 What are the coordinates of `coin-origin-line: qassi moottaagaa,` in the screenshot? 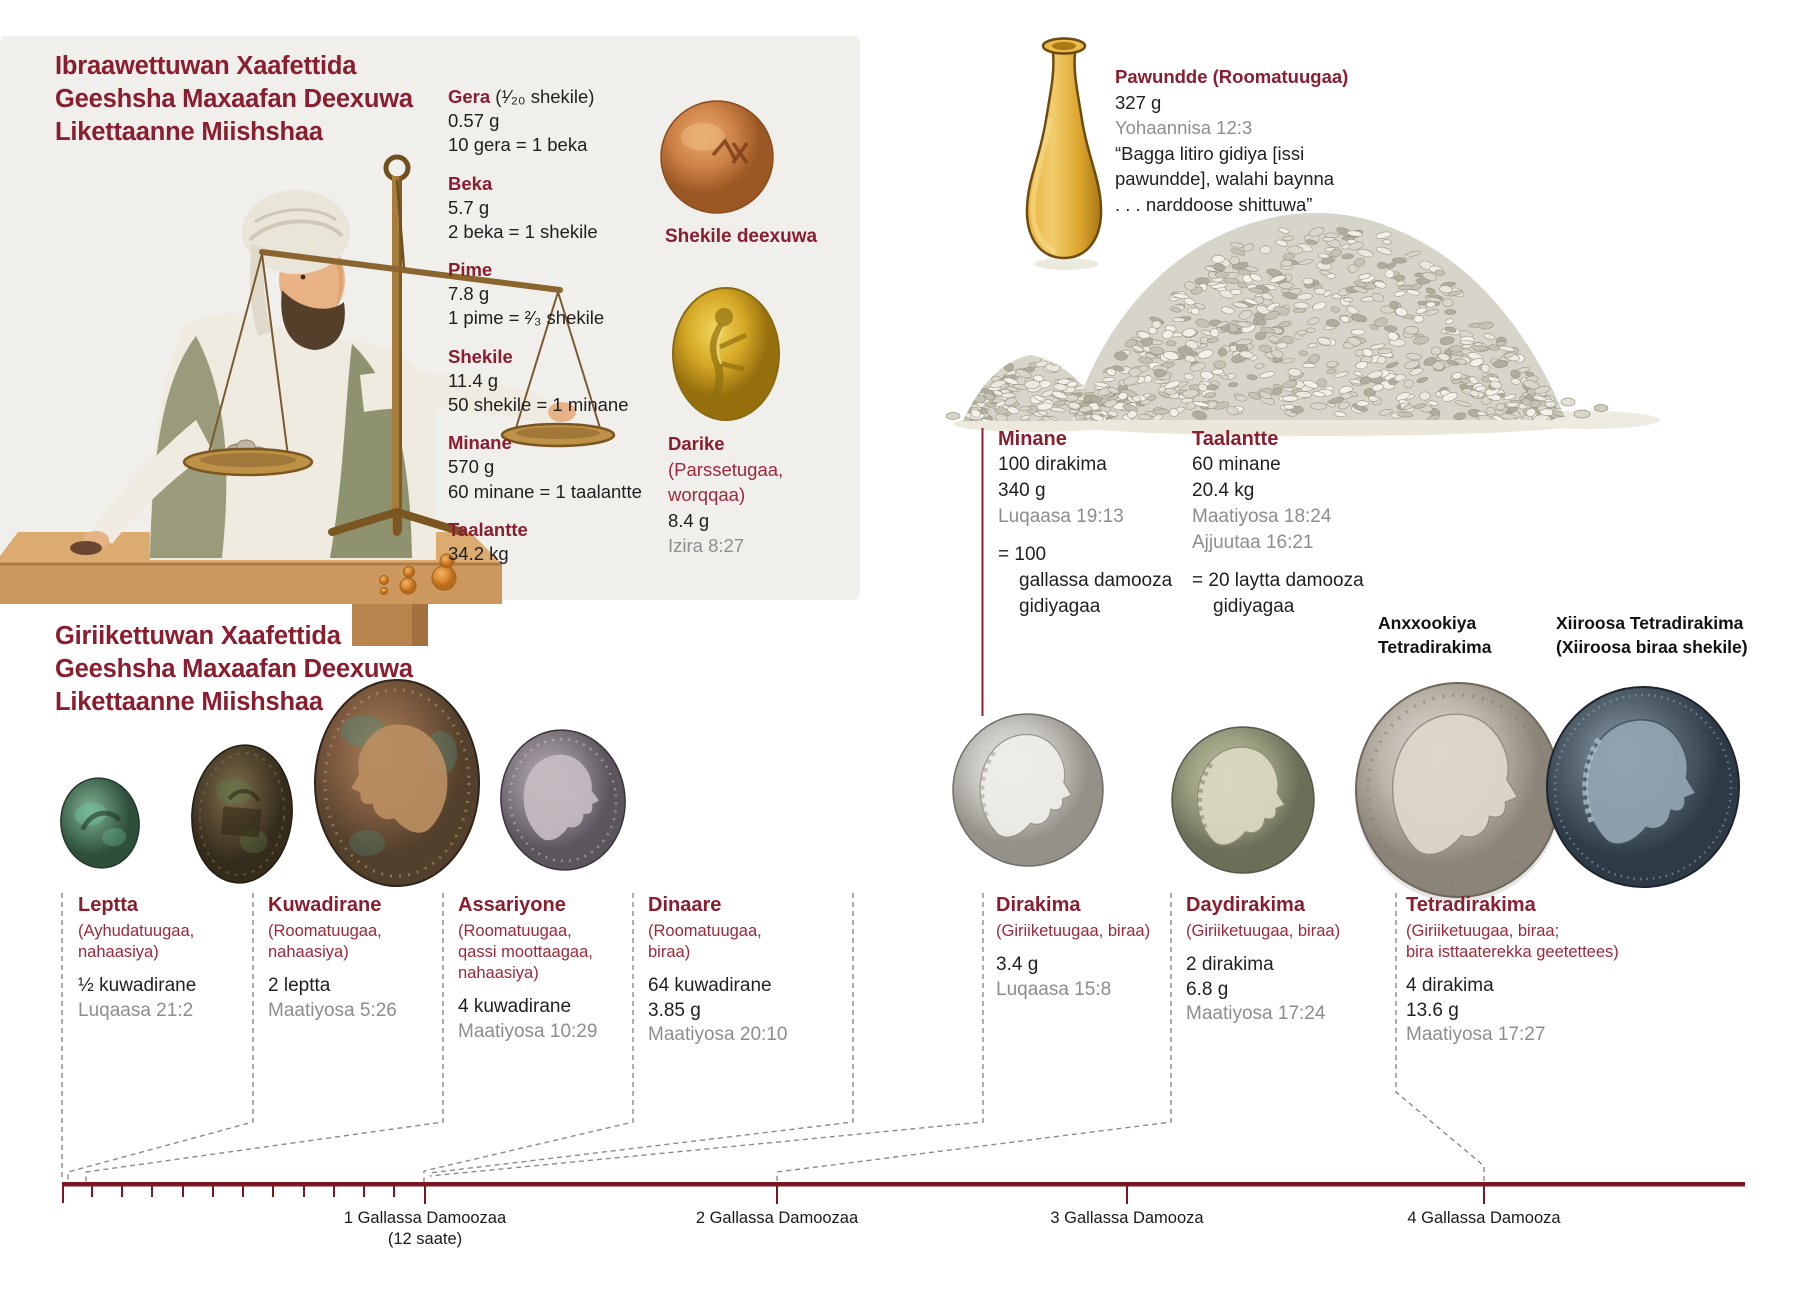 It's located at (525, 952).